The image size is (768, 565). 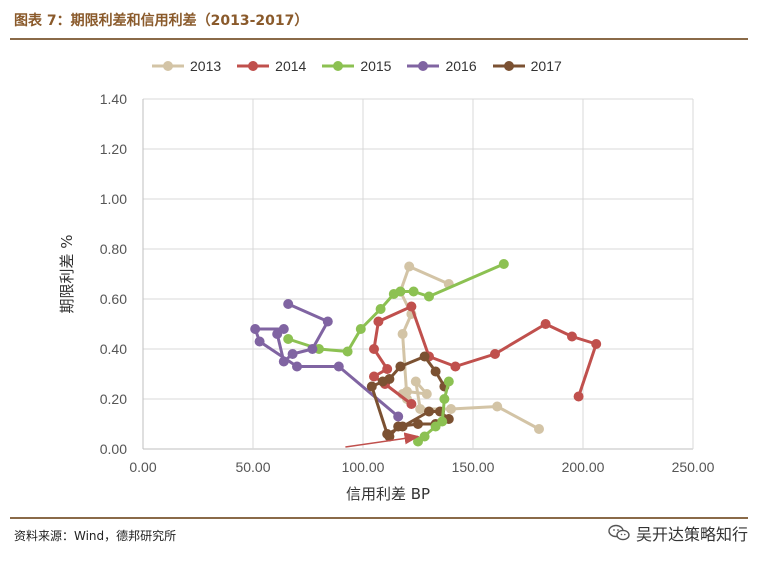 What do you see at coordinates (67, 273) in the screenshot?
I see `y-axis-label: 期限利差 %` at bounding box center [67, 273].